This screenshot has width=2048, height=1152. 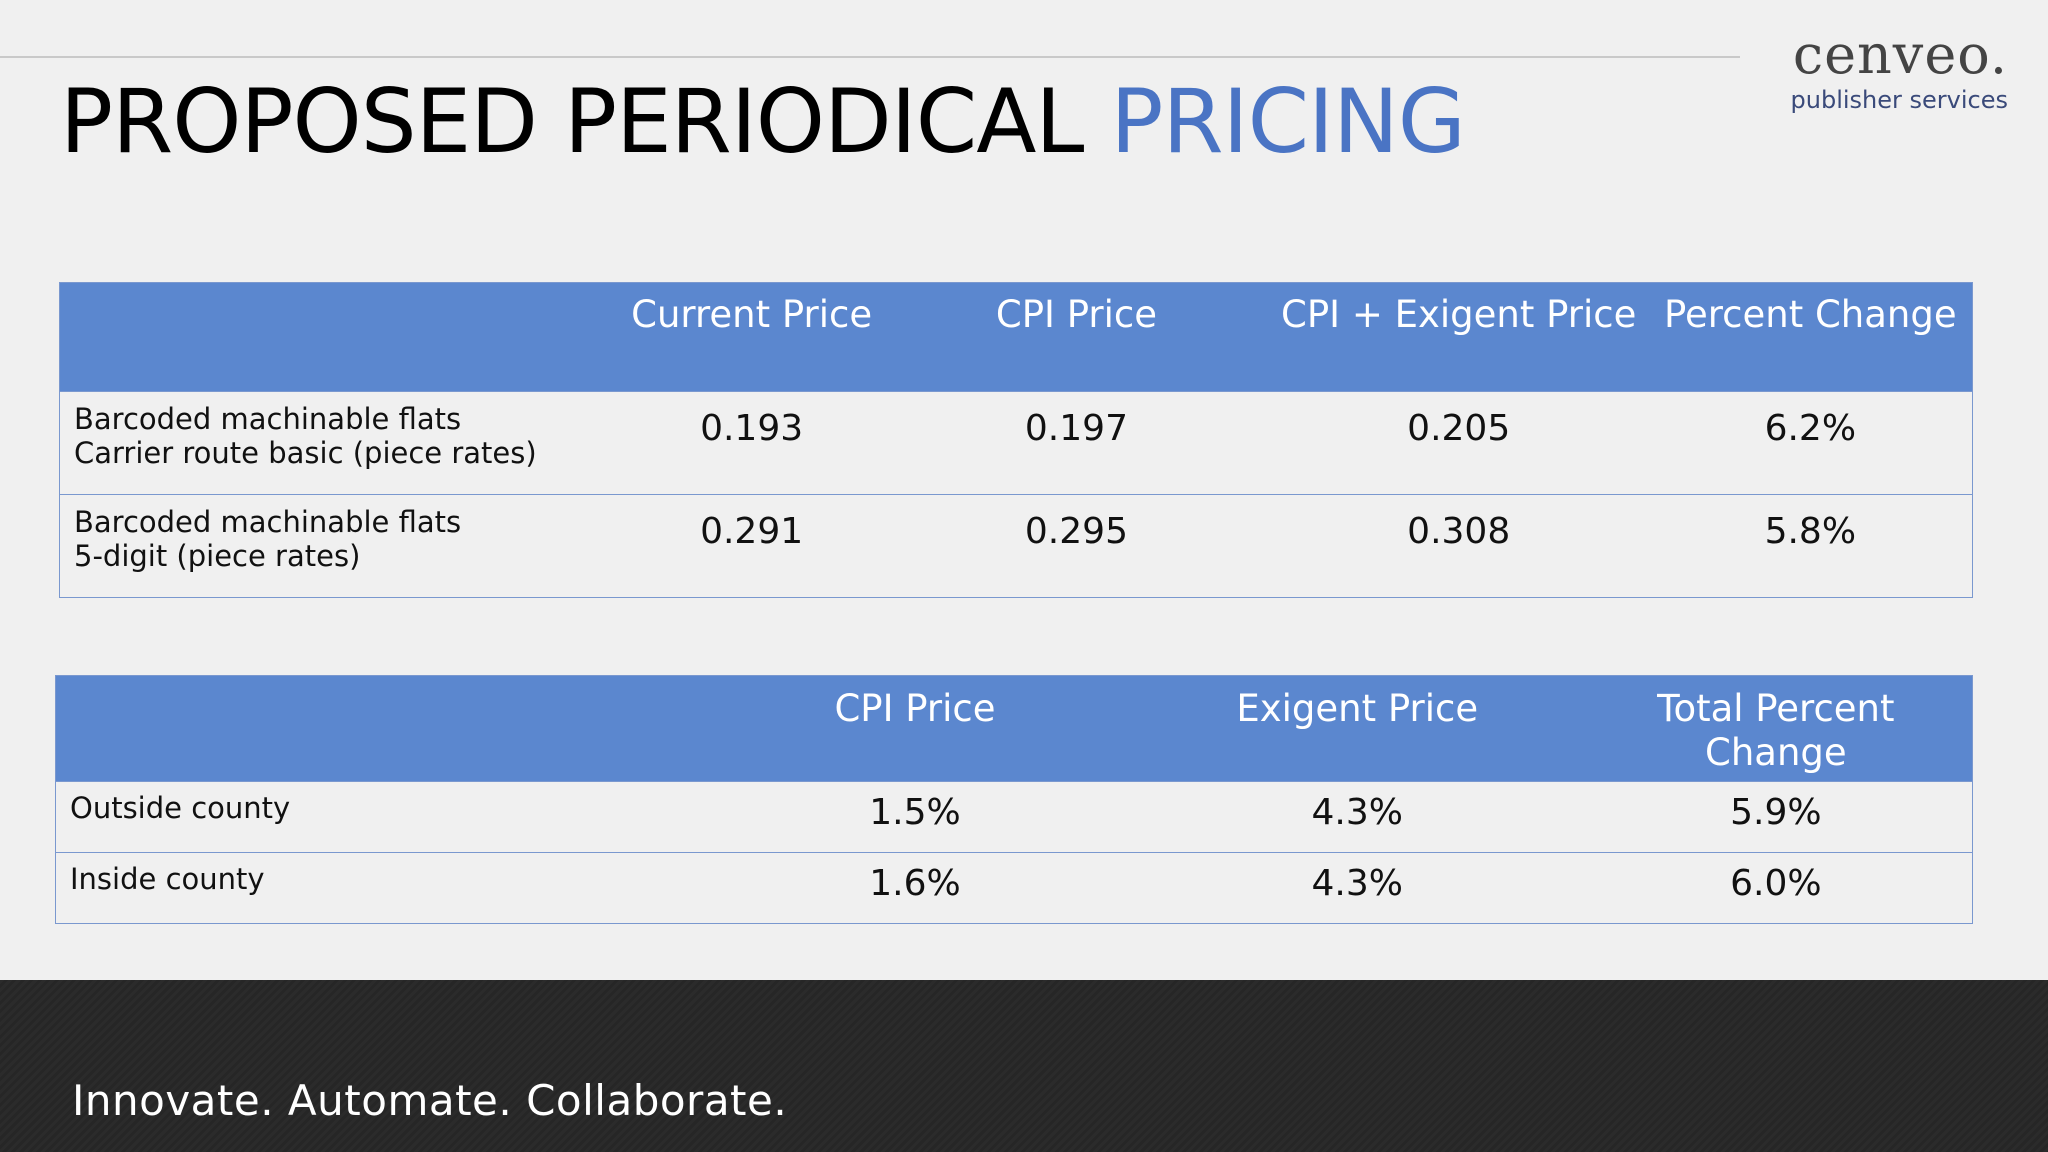 What do you see at coordinates (1024, 1066) in the screenshot?
I see `footer-band` at bounding box center [1024, 1066].